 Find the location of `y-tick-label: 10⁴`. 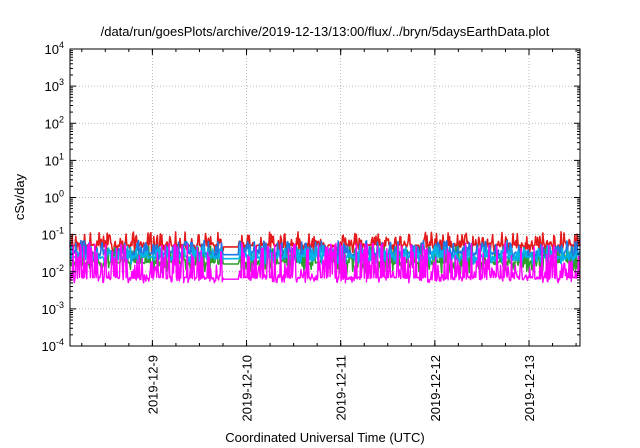

y-tick-label: 10⁴ is located at coordinates (54, 48).